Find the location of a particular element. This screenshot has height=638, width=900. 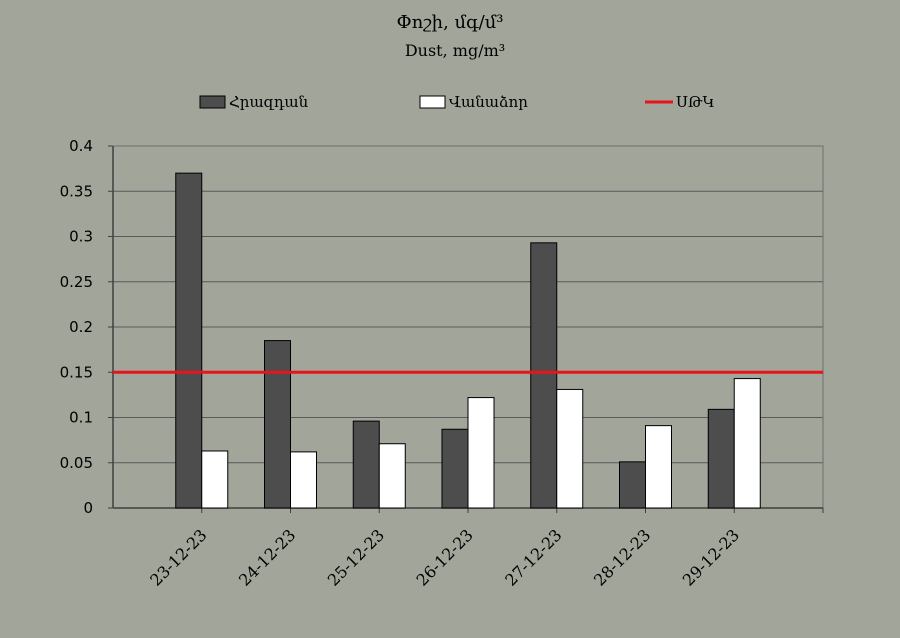

legend-label-vanadzor: Վանաձոր is located at coordinates (488, 102).